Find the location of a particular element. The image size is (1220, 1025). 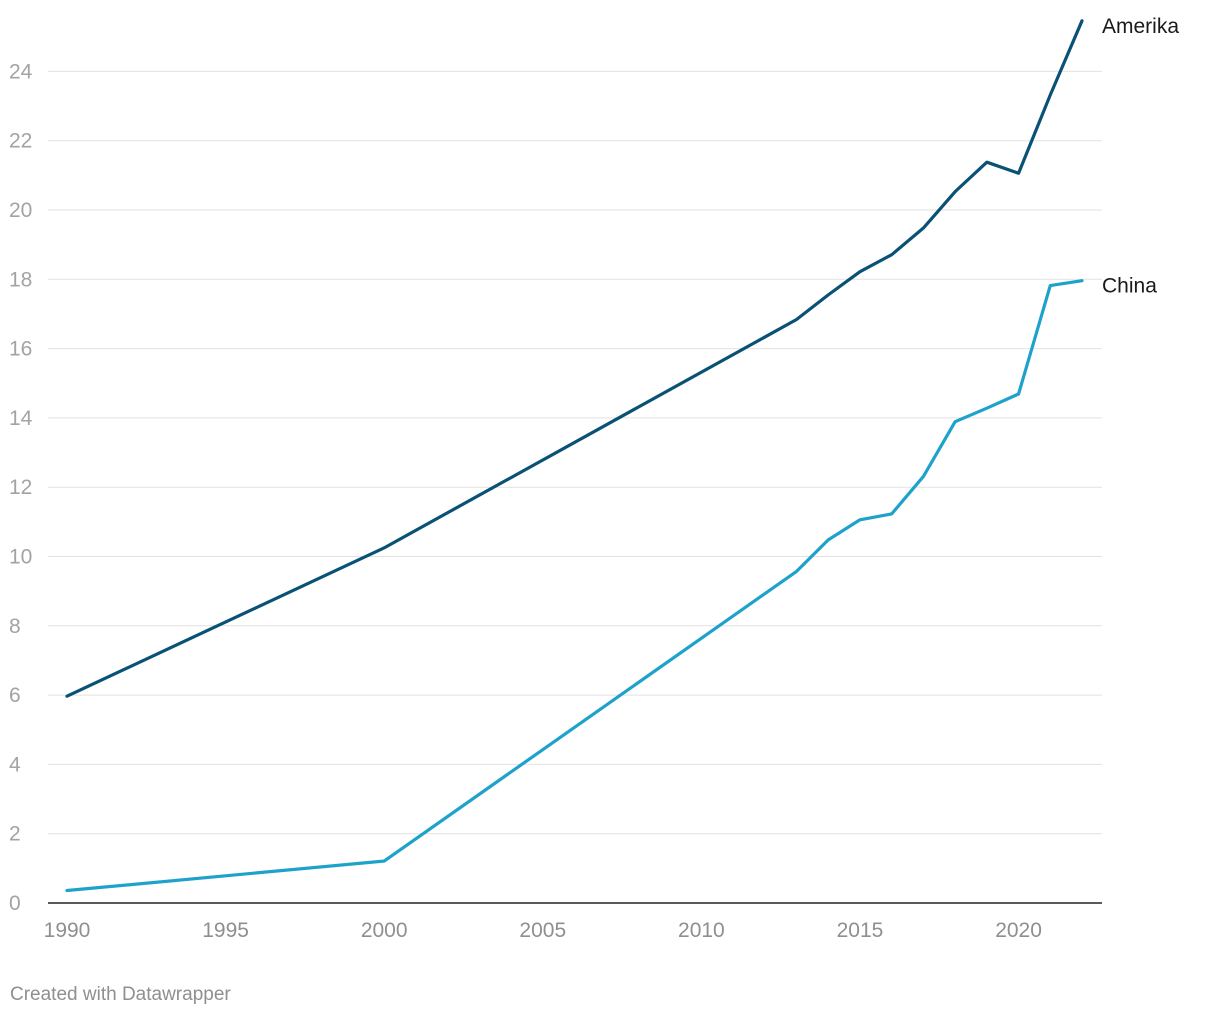

x-axis: 1990 1995 2000 2005 2010 2015 2020 is located at coordinates (543, 930).